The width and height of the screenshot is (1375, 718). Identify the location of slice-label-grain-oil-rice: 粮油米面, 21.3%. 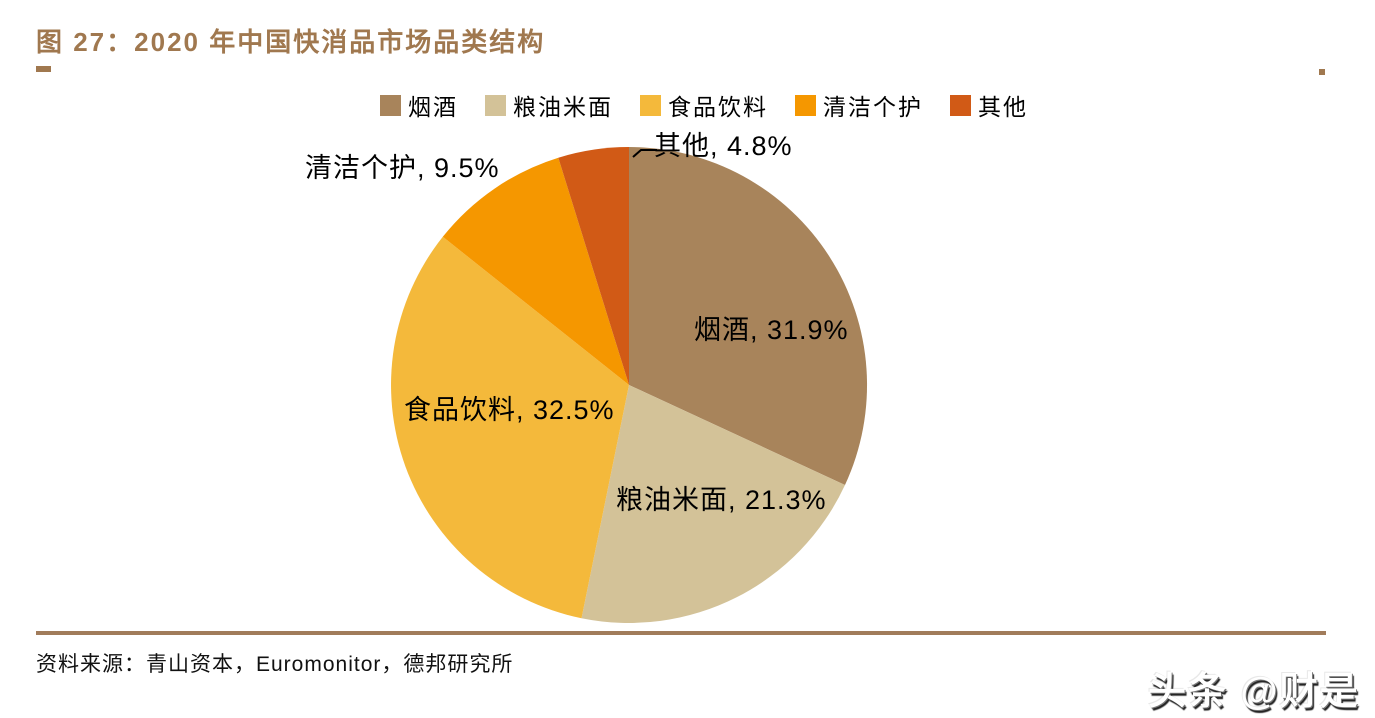
(721, 500).